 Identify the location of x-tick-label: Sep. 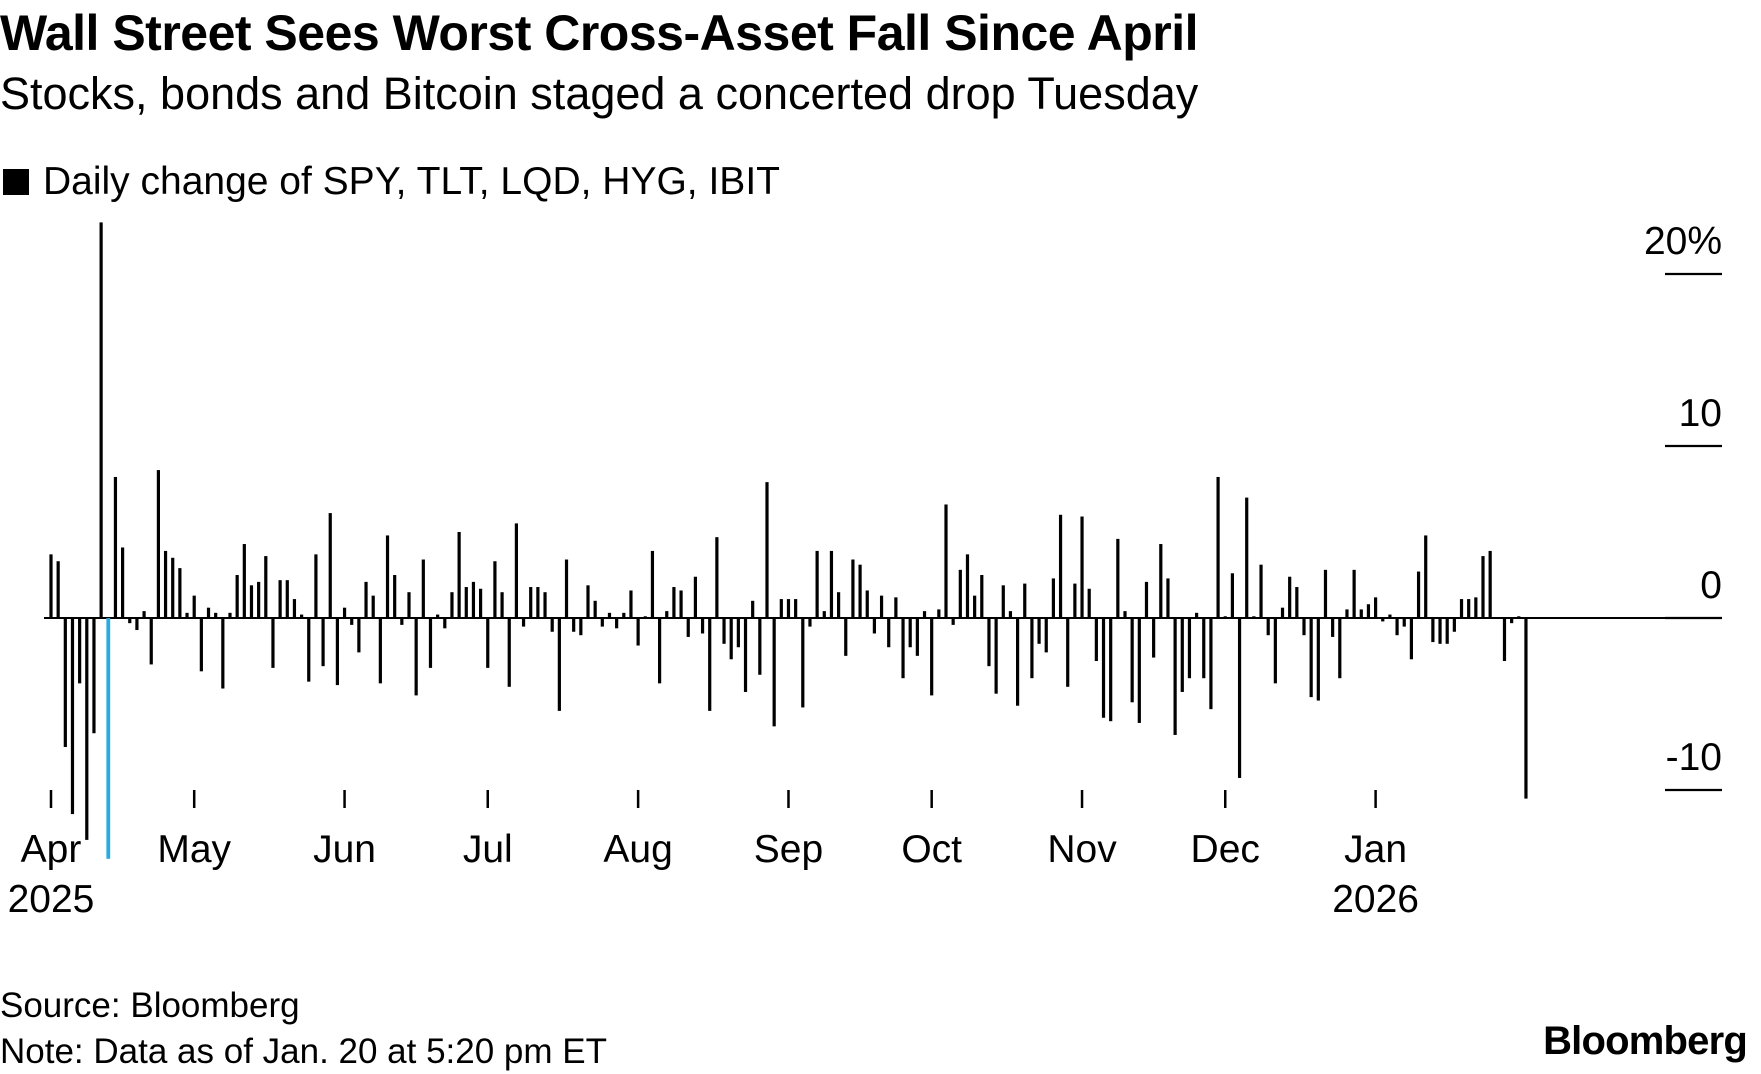
(788, 849).